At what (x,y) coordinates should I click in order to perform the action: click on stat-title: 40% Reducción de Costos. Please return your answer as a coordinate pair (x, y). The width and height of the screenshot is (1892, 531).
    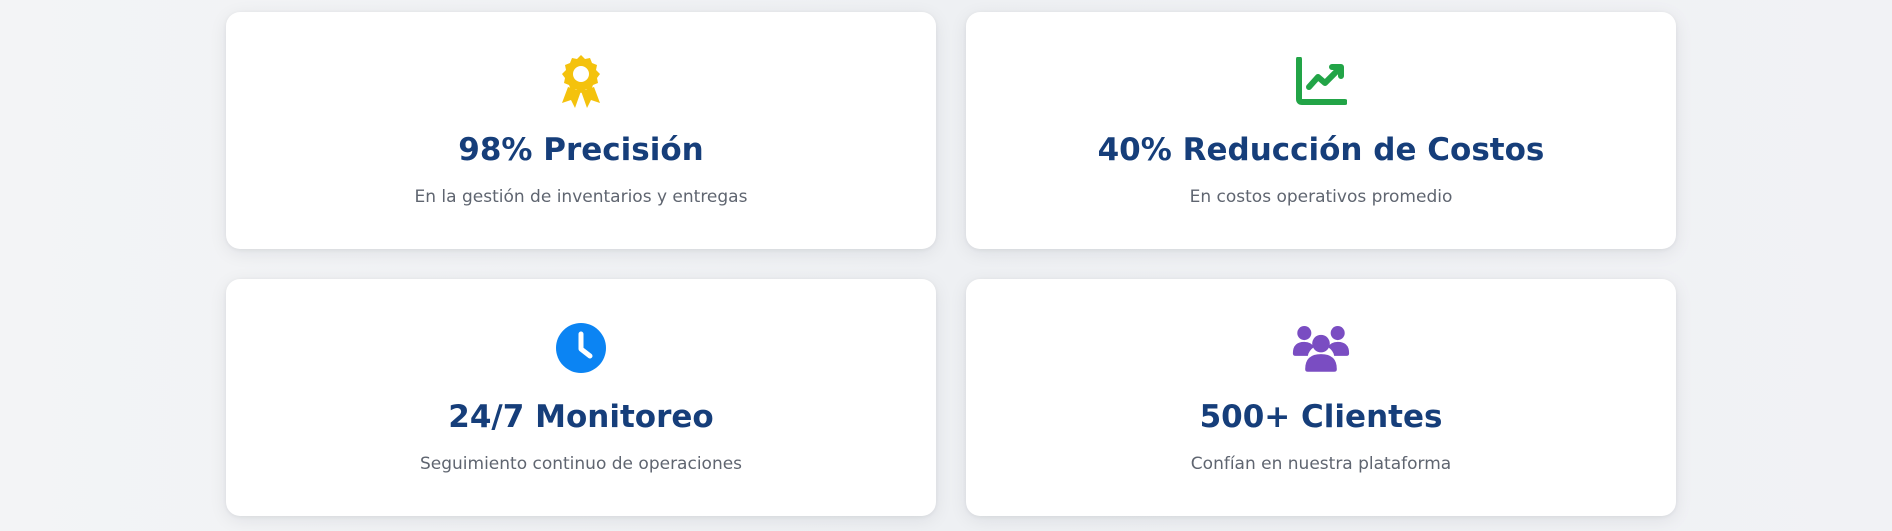
    Looking at the image, I should click on (1321, 150).